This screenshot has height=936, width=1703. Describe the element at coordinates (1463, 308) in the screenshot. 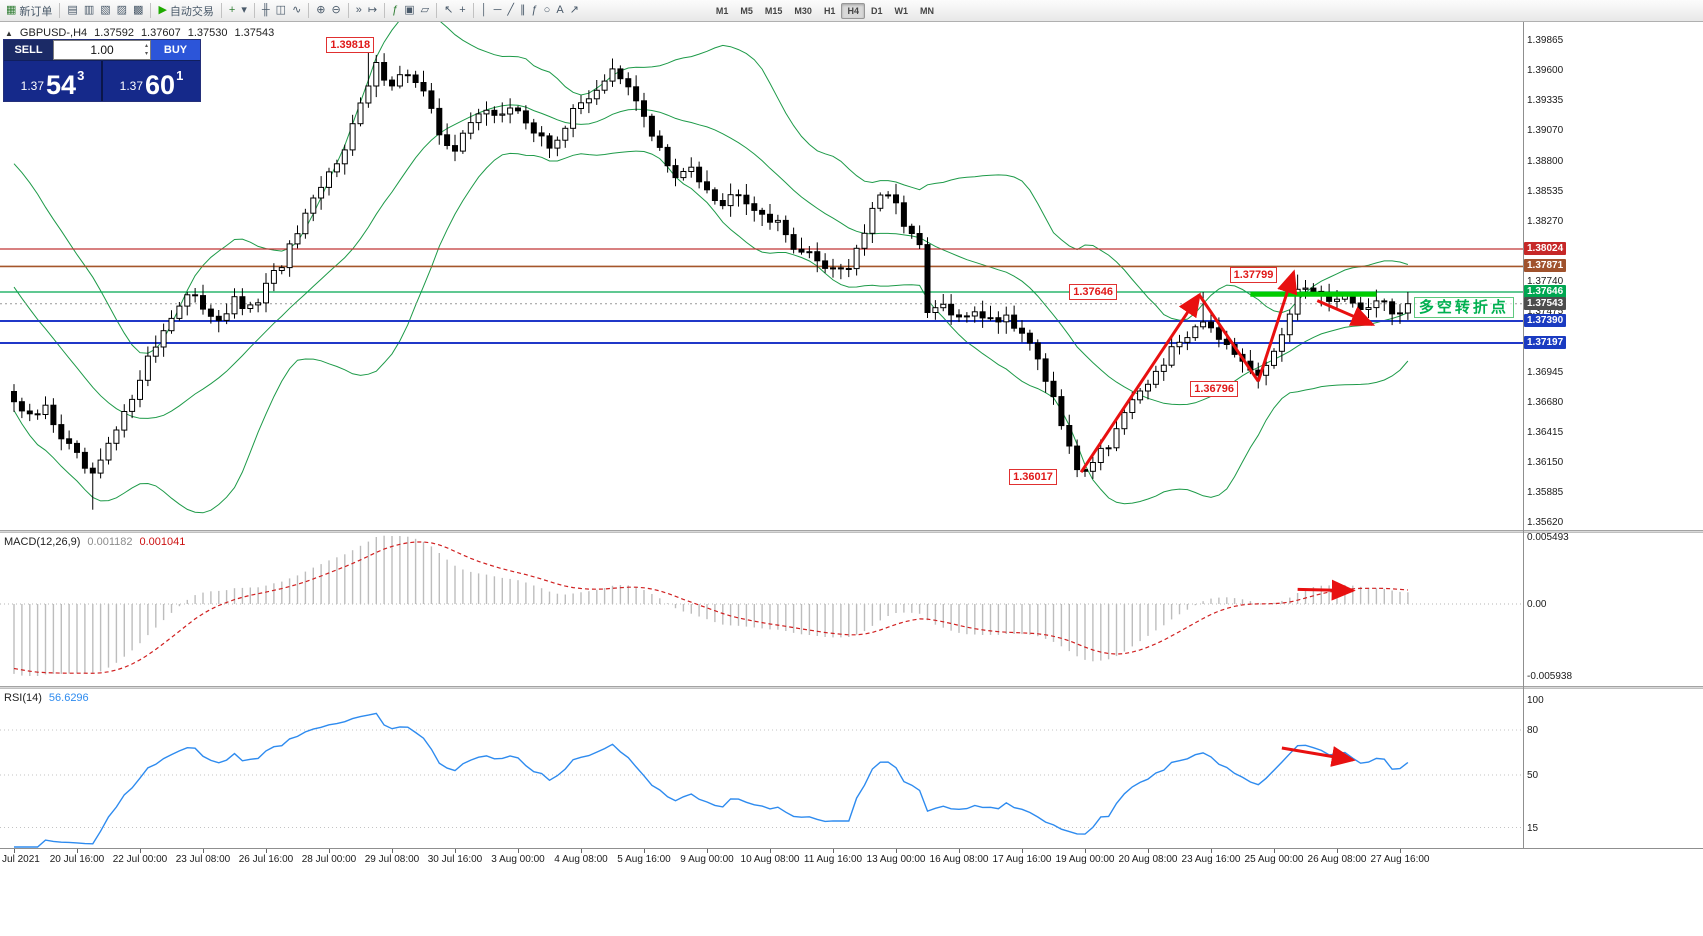

I see `bull-bear-turning-point-label: 多空转折点` at that location.